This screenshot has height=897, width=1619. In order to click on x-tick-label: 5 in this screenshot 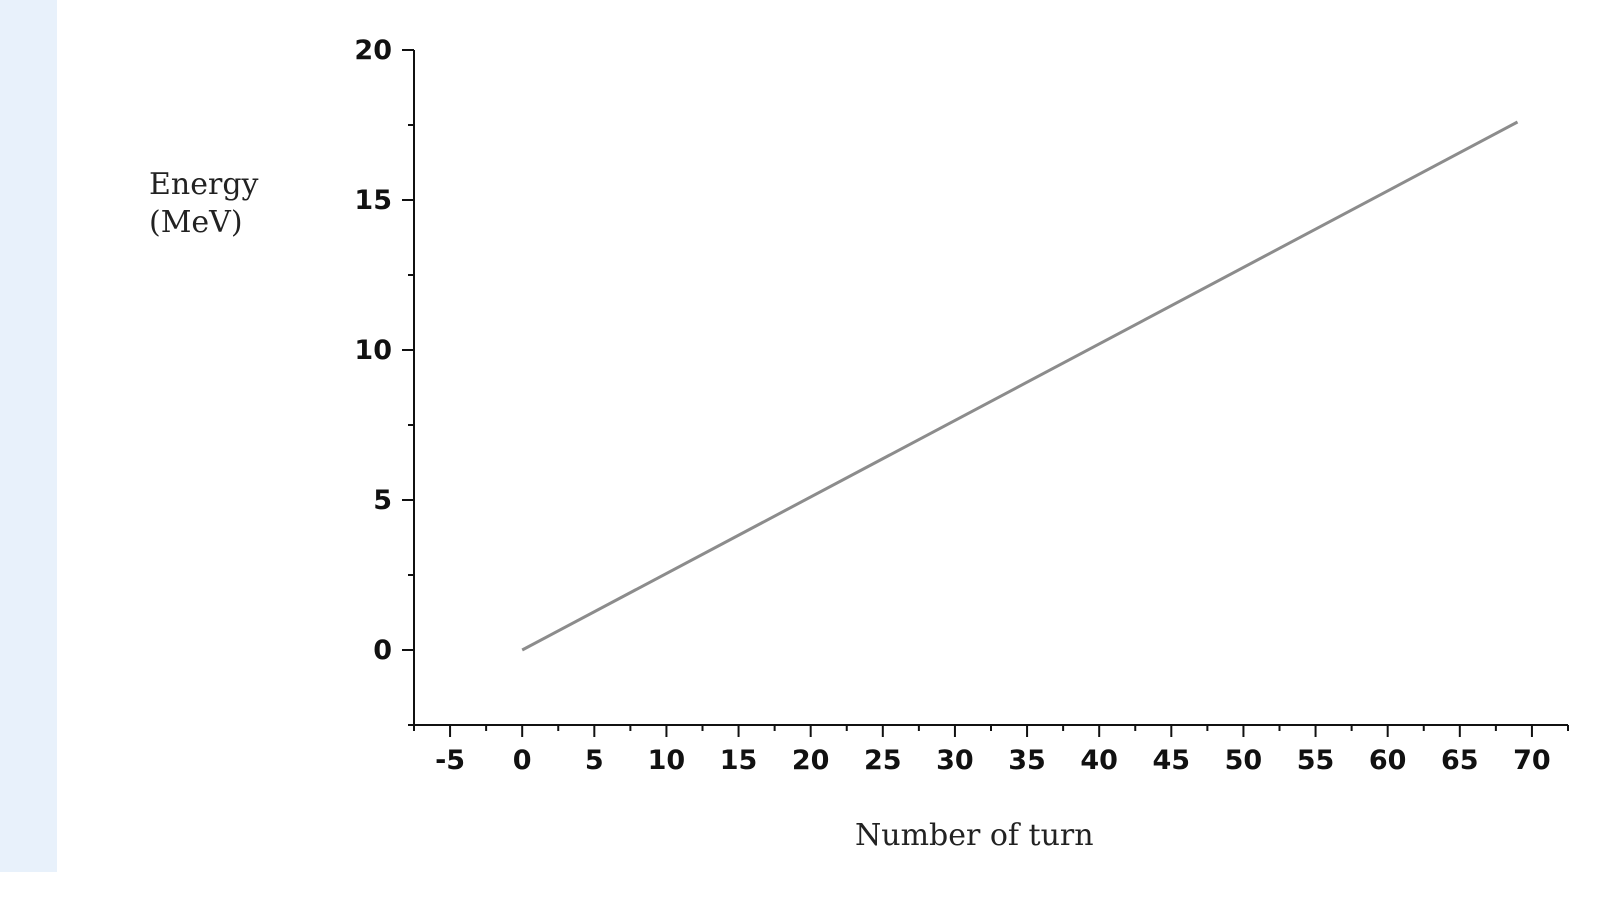, I will do `click(594, 760)`.